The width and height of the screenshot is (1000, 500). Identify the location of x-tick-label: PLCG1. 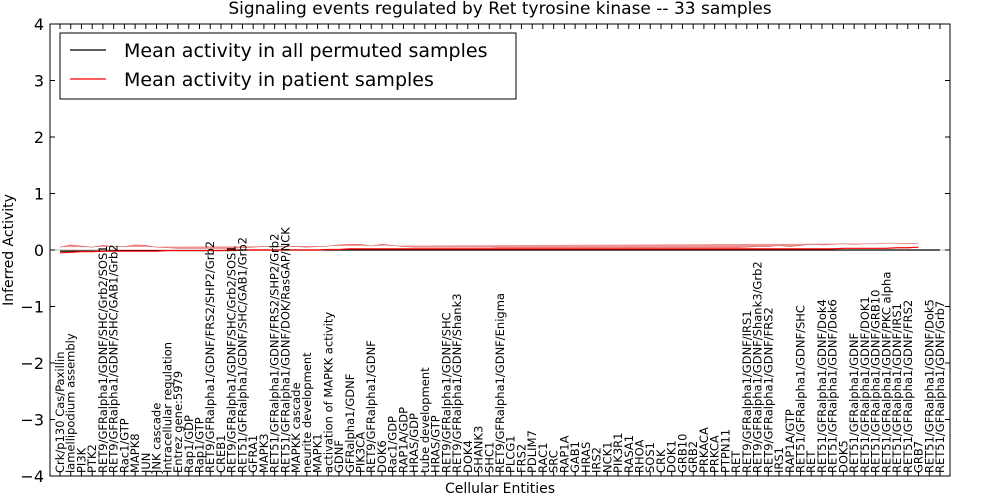
(511, 454).